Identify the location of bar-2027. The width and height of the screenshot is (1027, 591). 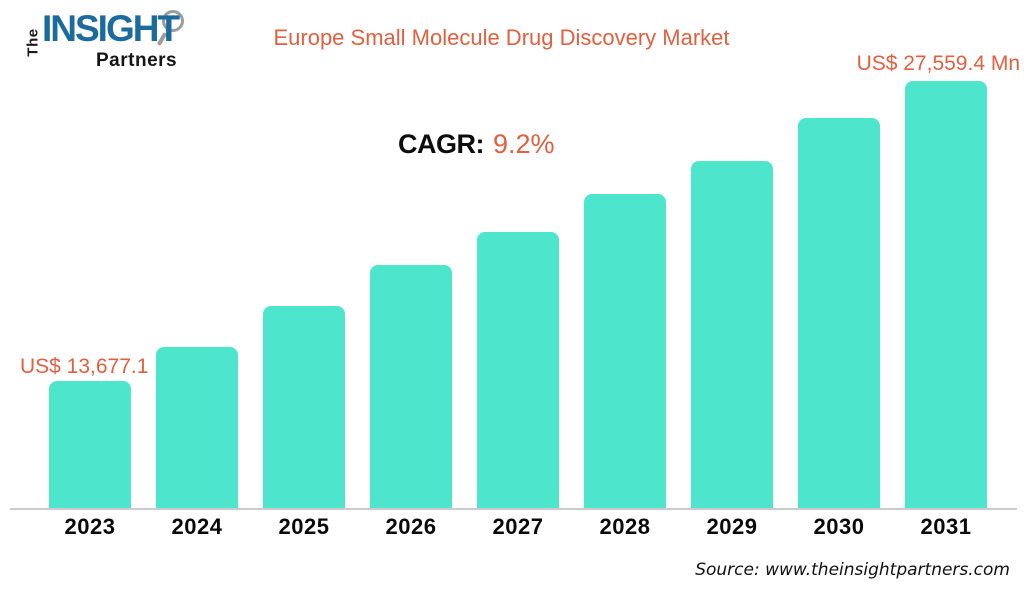
(518, 370).